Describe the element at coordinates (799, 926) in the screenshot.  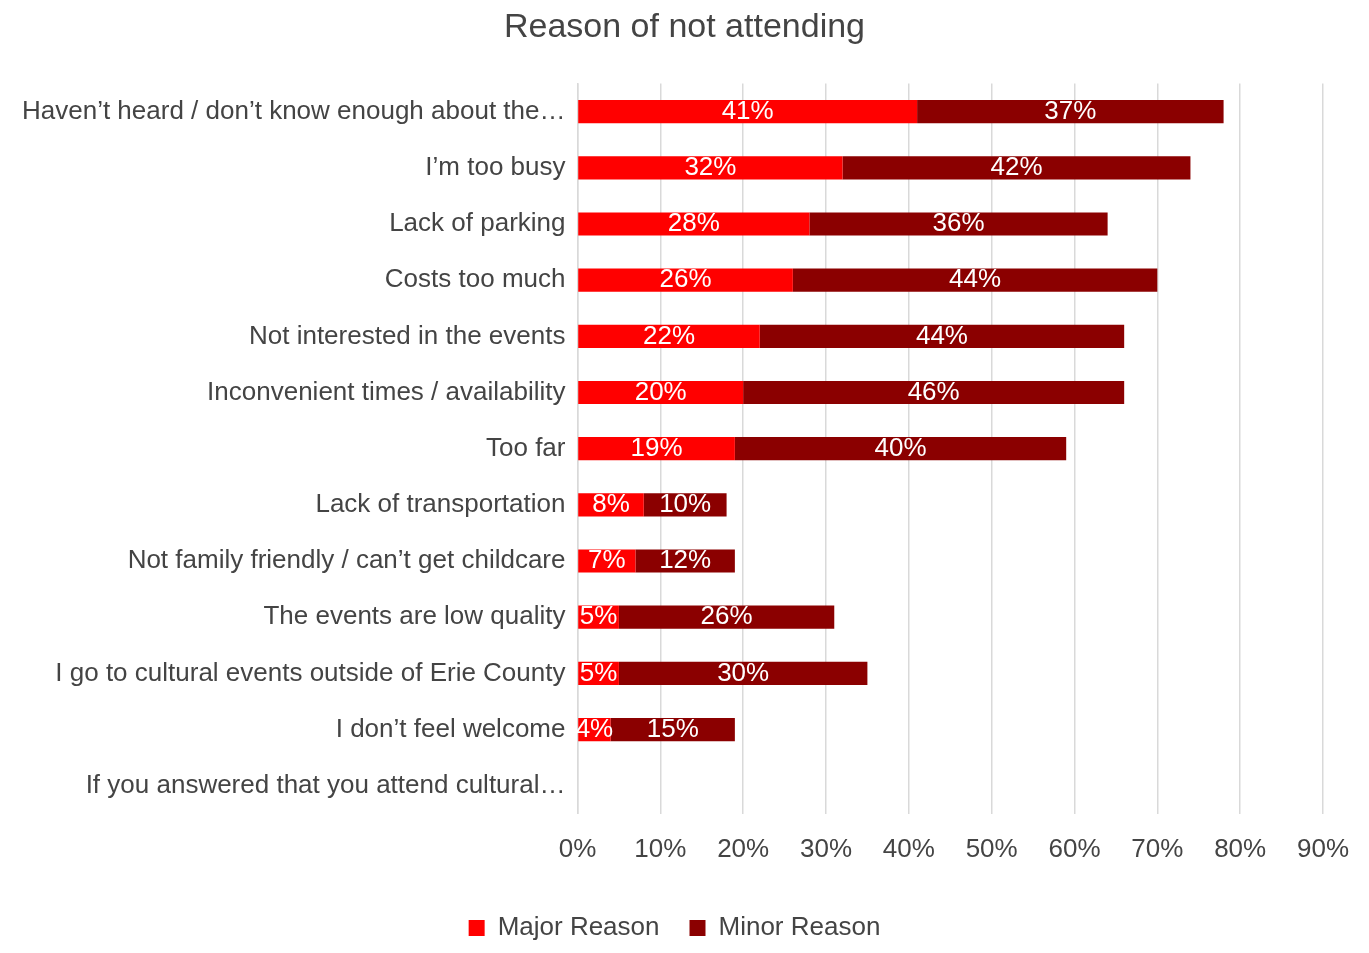
I see `legend-label: Minor Reason` at that location.